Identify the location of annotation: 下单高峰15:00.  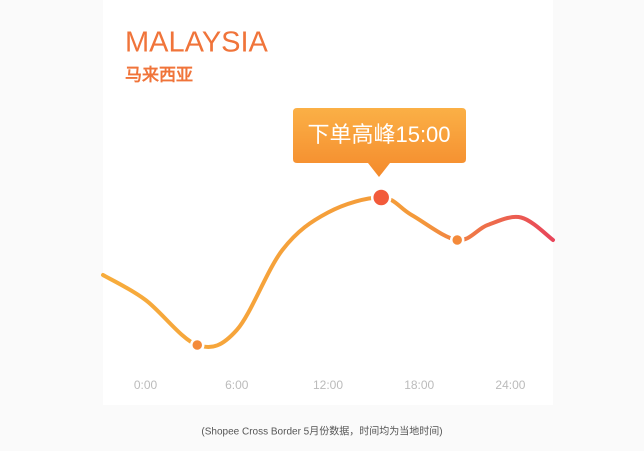
(378, 134).